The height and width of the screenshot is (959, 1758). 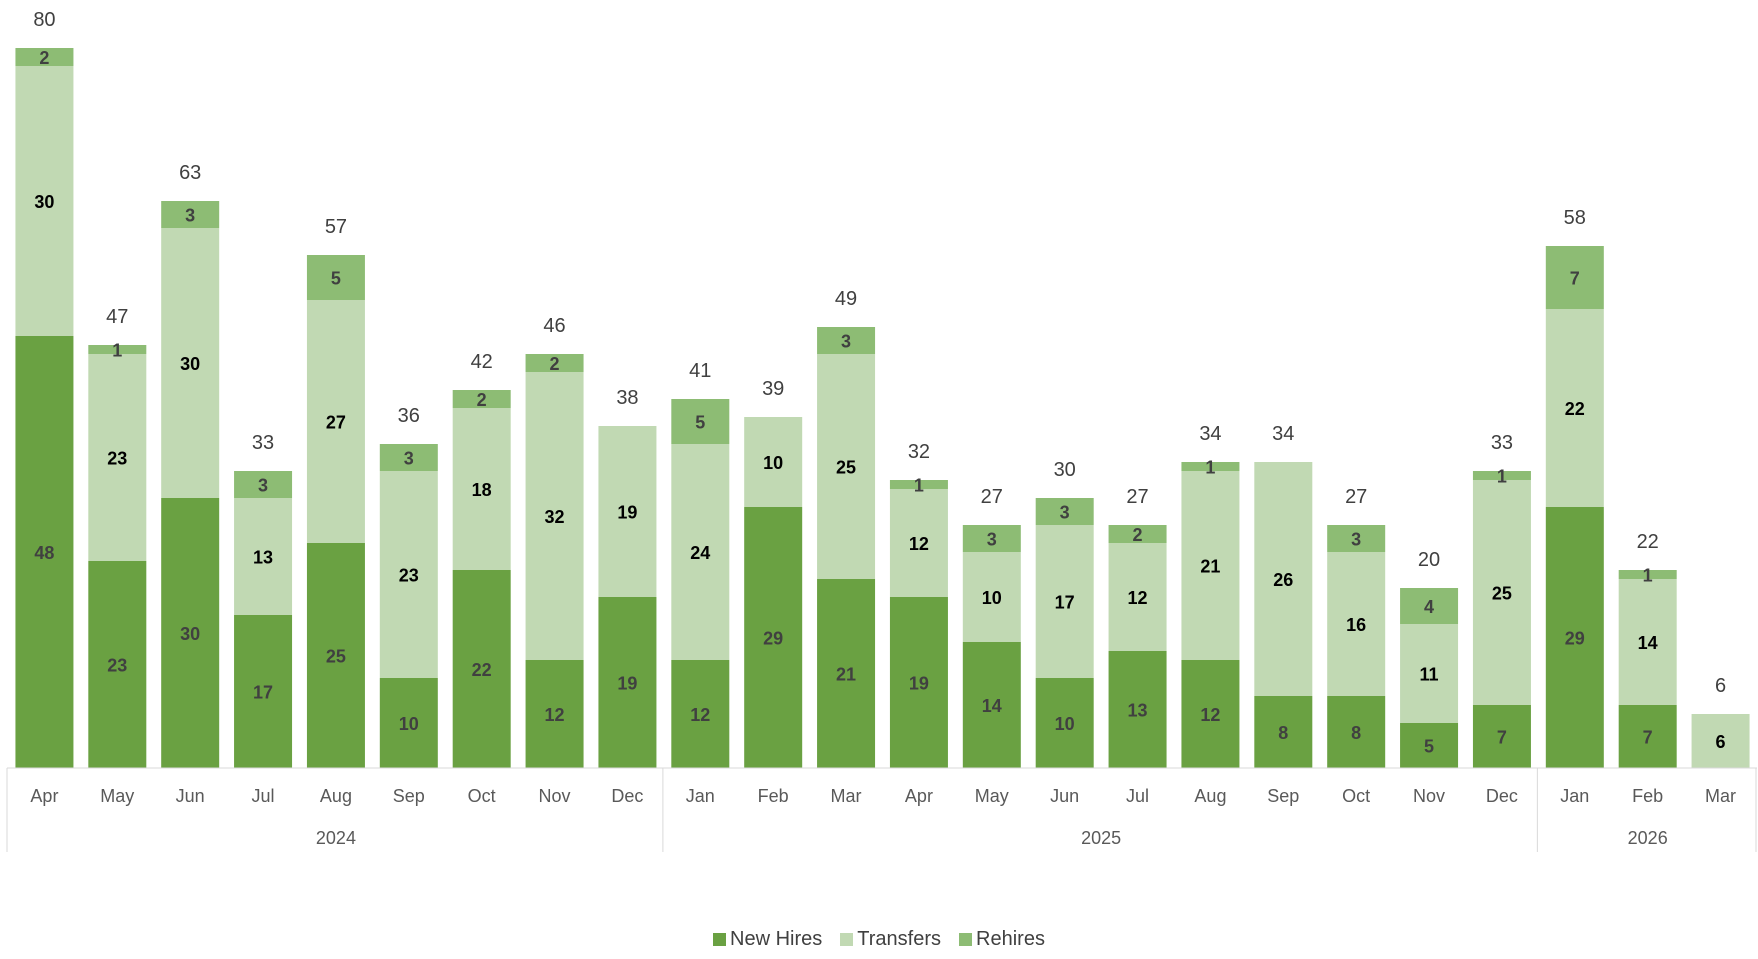 I want to click on data-label: 26, so click(x=1283, y=580).